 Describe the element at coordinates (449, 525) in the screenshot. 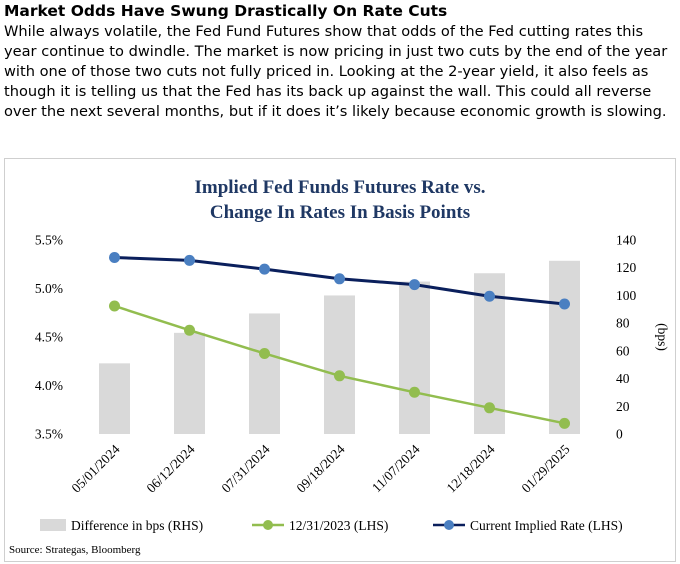

I see `legend-marker-current` at that location.